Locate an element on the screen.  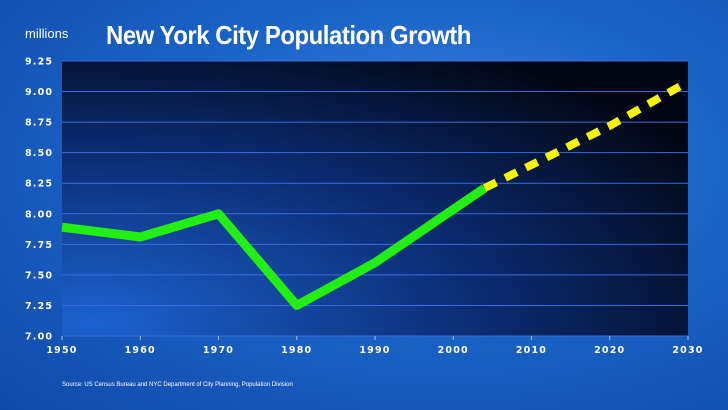
x-tick-label: 2010 is located at coordinates (531, 350).